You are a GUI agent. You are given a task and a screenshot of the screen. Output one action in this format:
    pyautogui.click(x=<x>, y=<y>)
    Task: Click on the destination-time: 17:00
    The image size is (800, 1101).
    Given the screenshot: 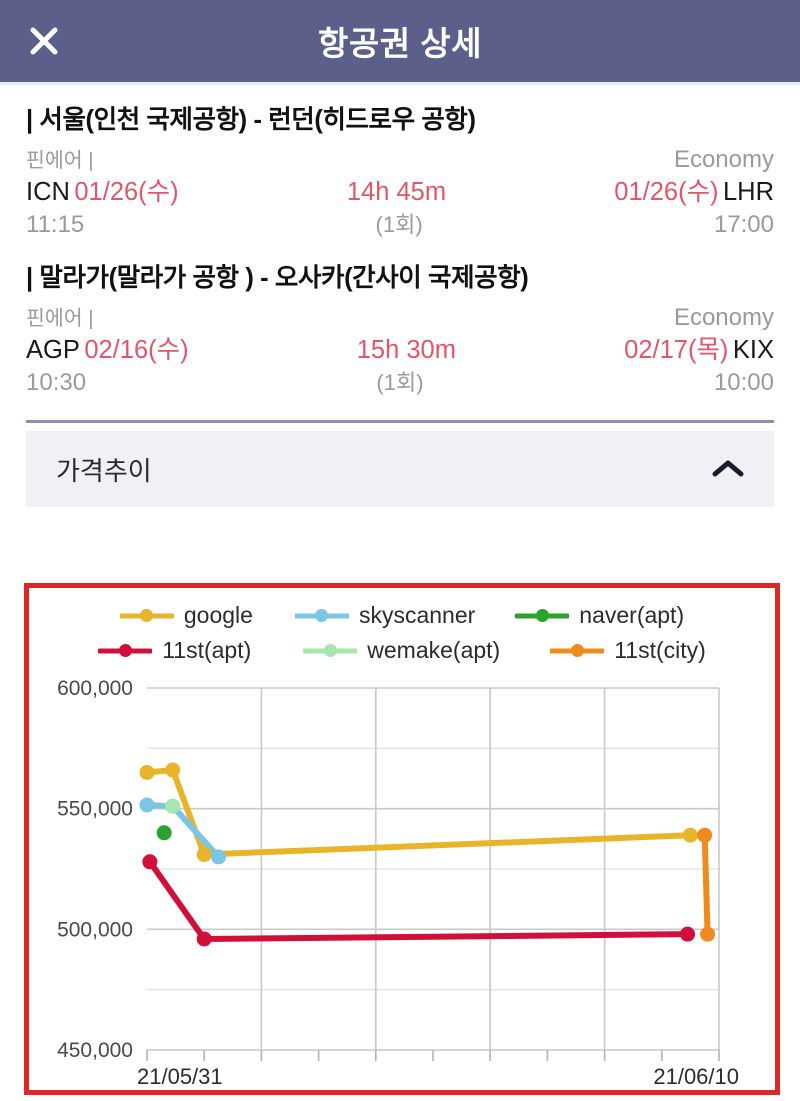 What is the action you would take?
    pyautogui.click(x=743, y=225)
    